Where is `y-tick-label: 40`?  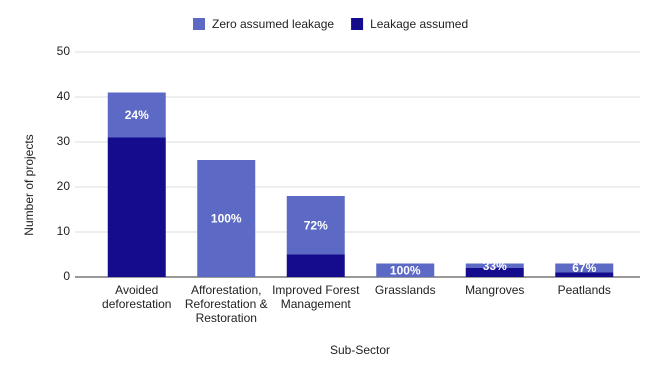
y-tick-label: 40 is located at coordinates (64, 96).